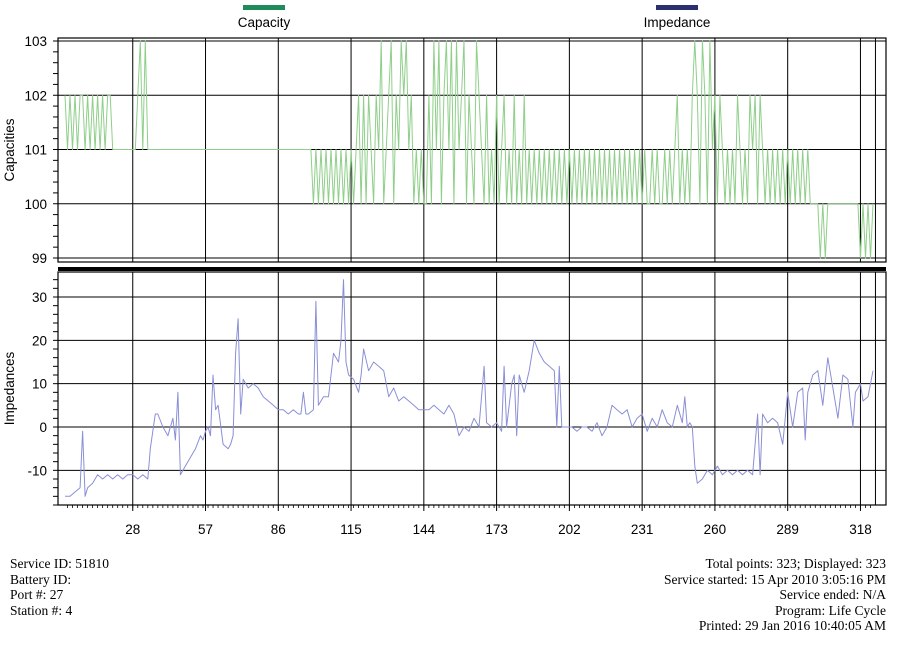  Describe the element at coordinates (715, 529) in the screenshot. I see `x-tick-label-8: 260` at that location.